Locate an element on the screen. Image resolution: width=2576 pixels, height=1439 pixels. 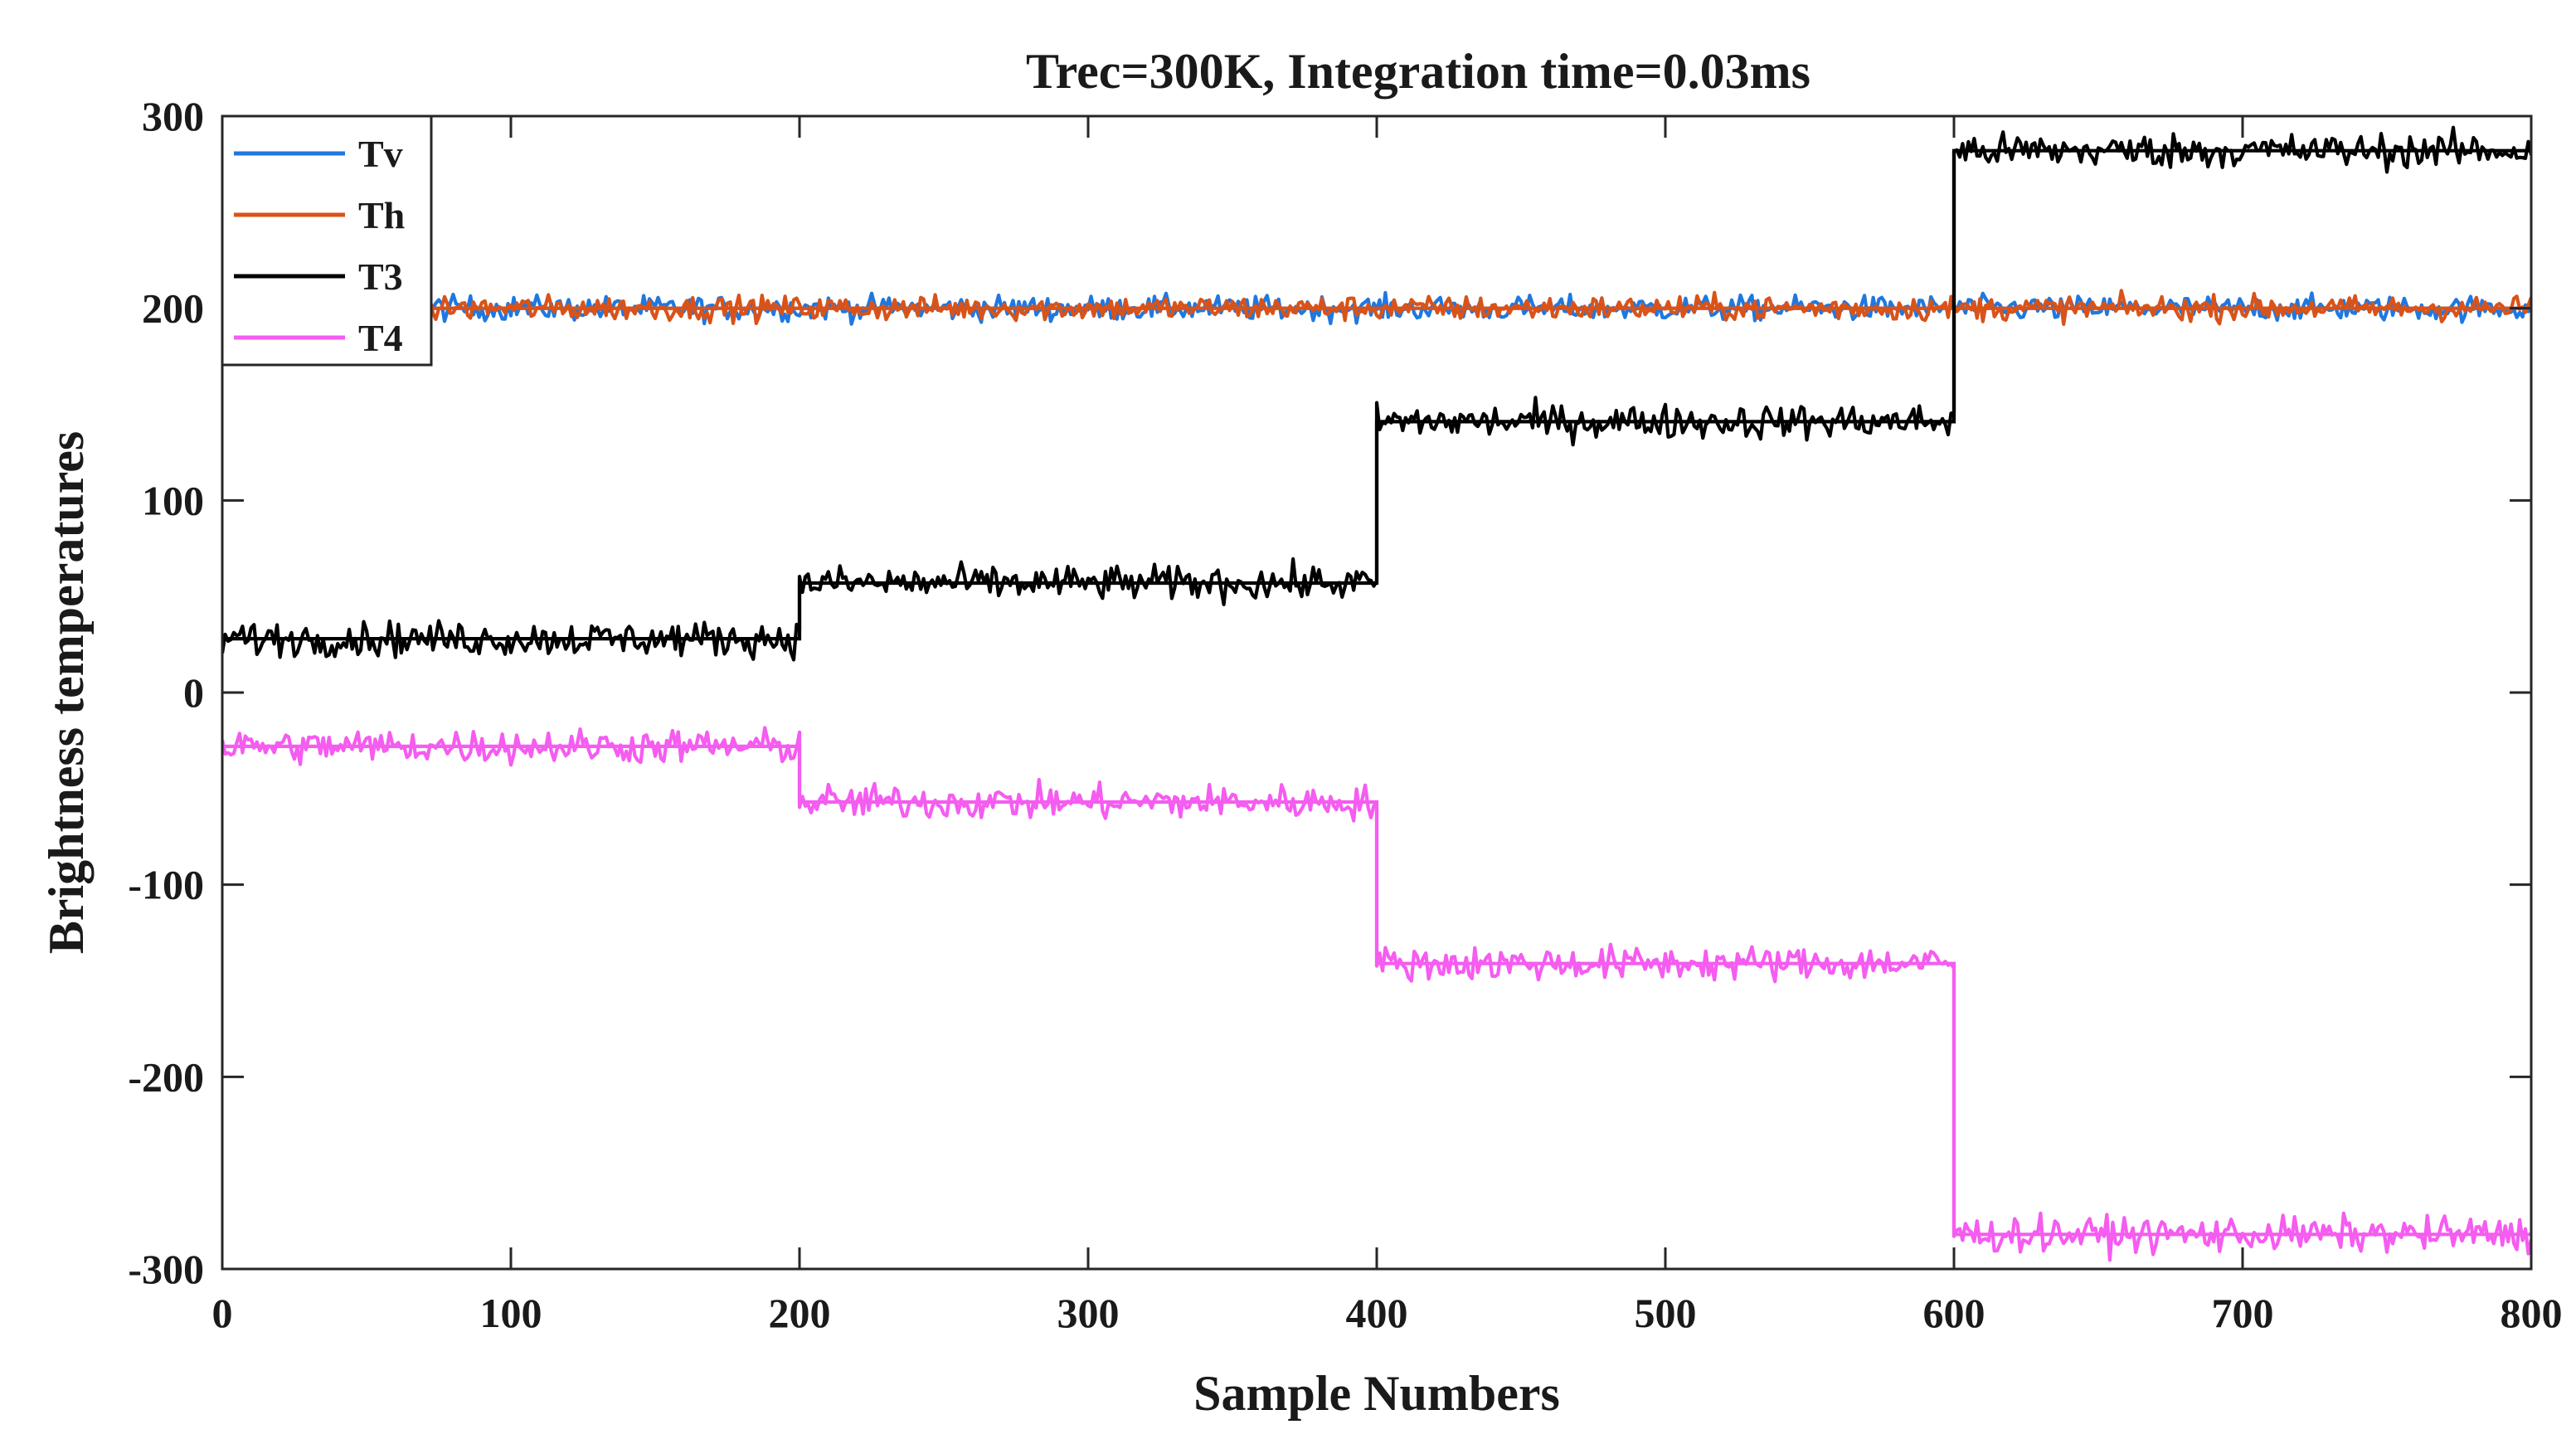
y-tick-label: 0 is located at coordinates (193, 693).